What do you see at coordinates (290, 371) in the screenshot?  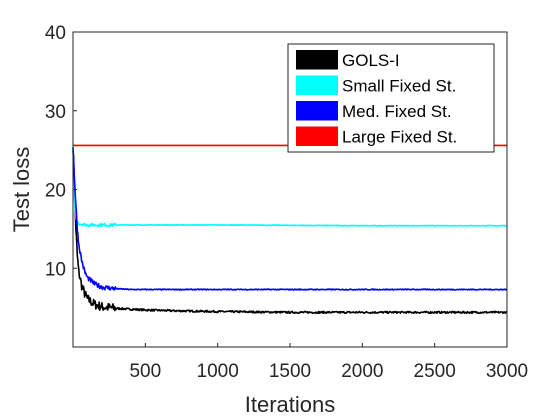 I see `x-tick-label: 1500` at bounding box center [290, 371].